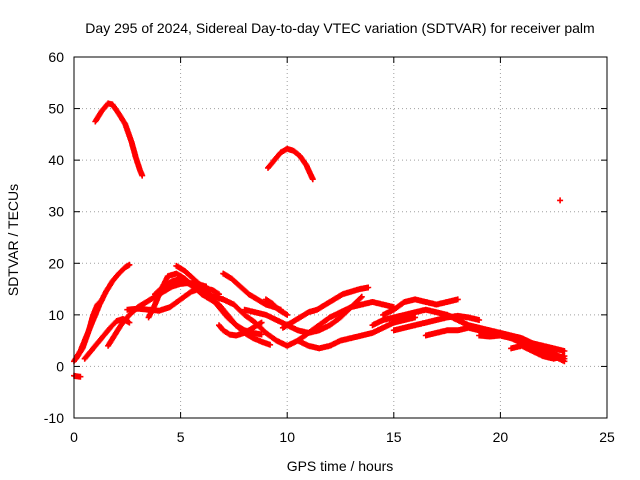 This screenshot has height=480, width=640. I want to click on x-tick-label: 0, so click(74, 437).